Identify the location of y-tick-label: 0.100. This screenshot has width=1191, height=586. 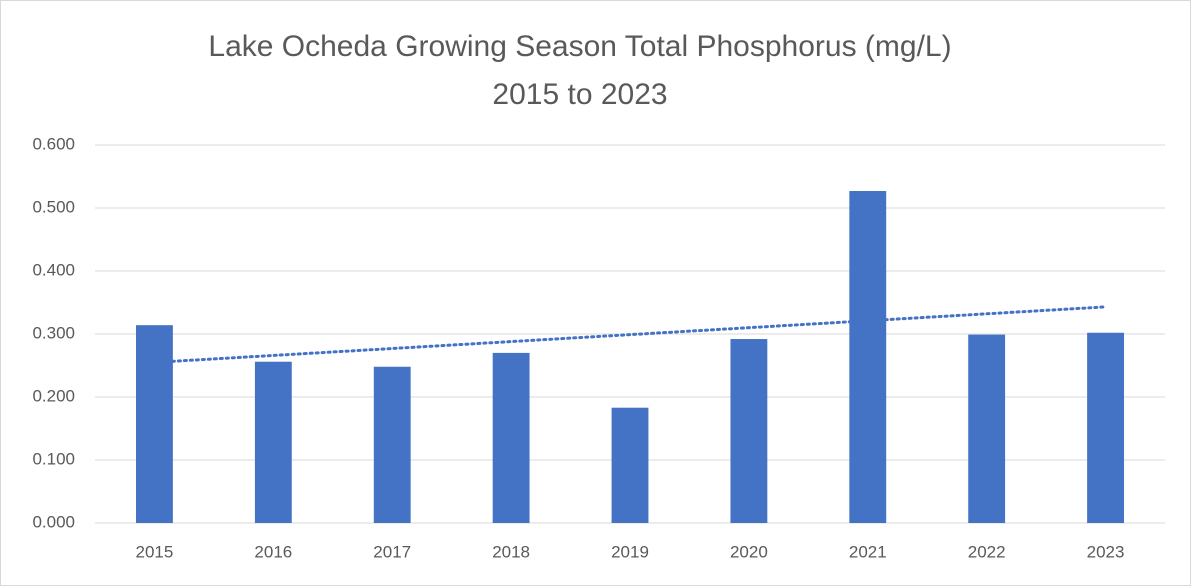
(53, 458).